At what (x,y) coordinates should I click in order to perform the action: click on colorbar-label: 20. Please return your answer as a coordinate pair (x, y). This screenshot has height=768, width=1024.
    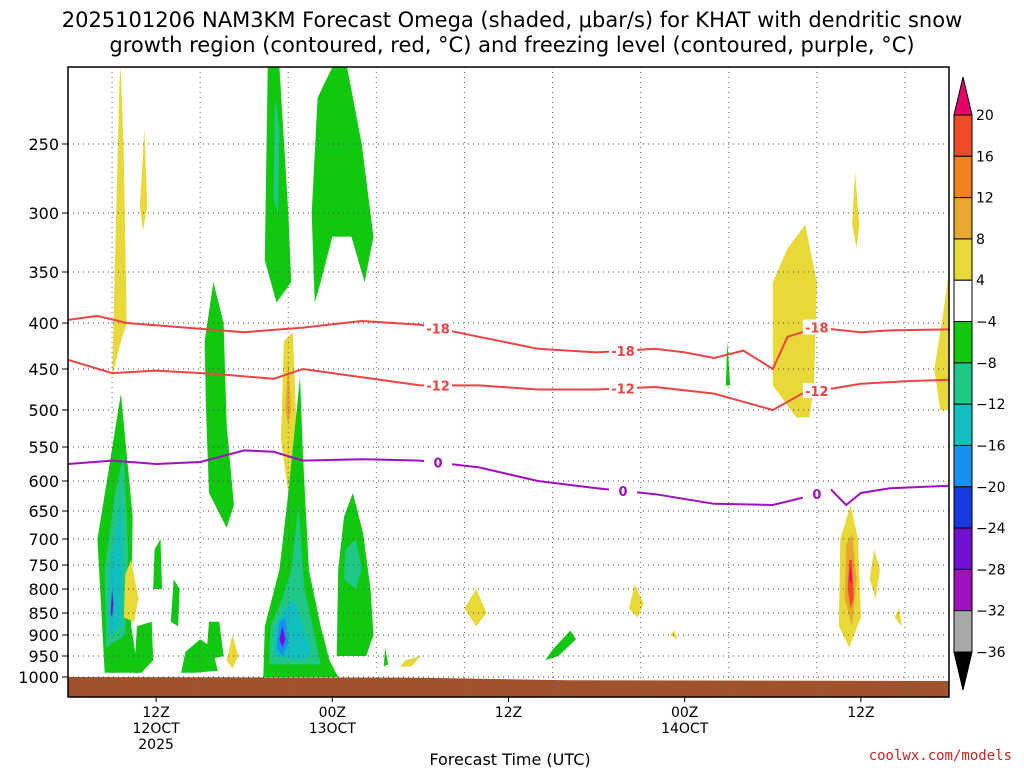
    Looking at the image, I should click on (985, 116).